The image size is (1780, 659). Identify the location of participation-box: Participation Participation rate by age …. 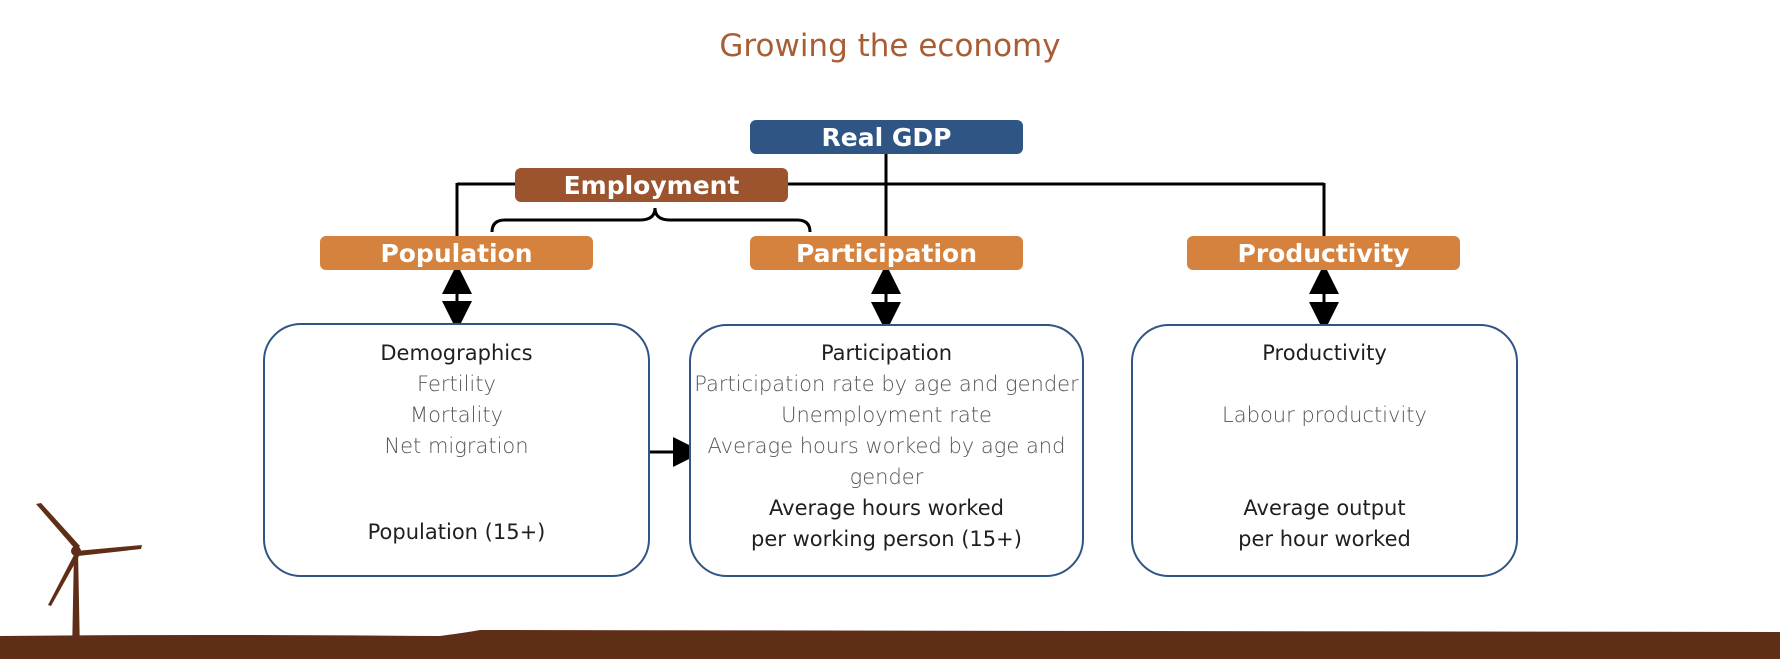
(886, 450).